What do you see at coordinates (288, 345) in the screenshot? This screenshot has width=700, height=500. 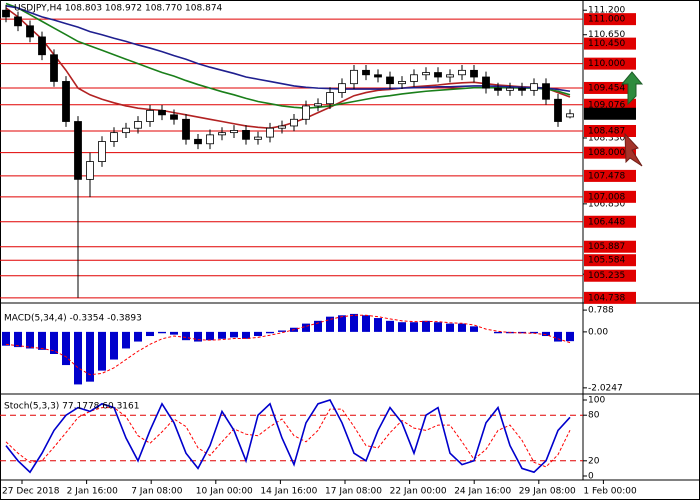 I see `macd-signal` at bounding box center [288, 345].